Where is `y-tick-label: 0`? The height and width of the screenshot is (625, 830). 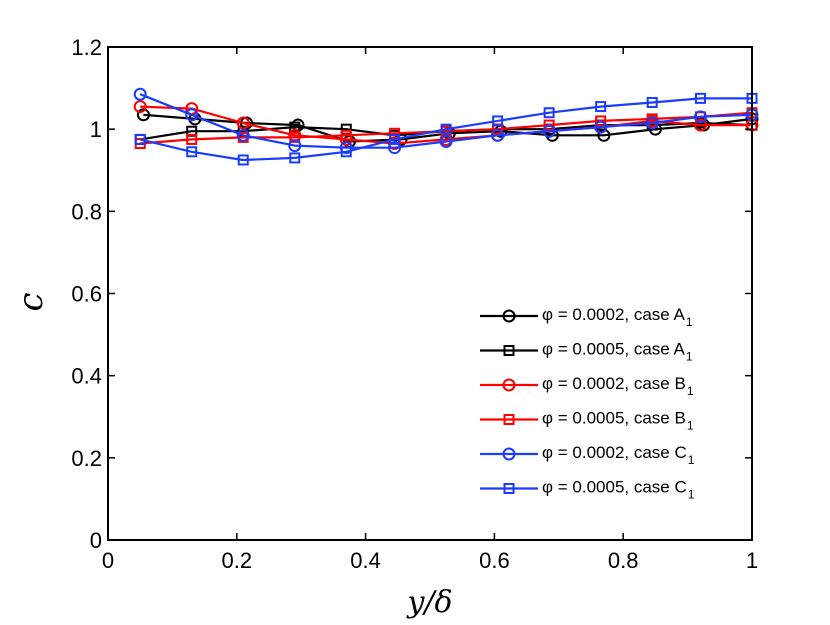 y-tick-label: 0 is located at coordinates (96, 540).